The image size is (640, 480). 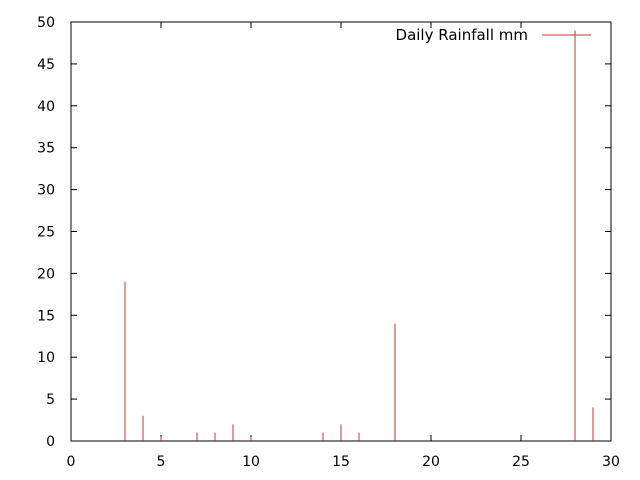 What do you see at coordinates (46, 107) in the screenshot?
I see `y-tick-label: 40` at bounding box center [46, 107].